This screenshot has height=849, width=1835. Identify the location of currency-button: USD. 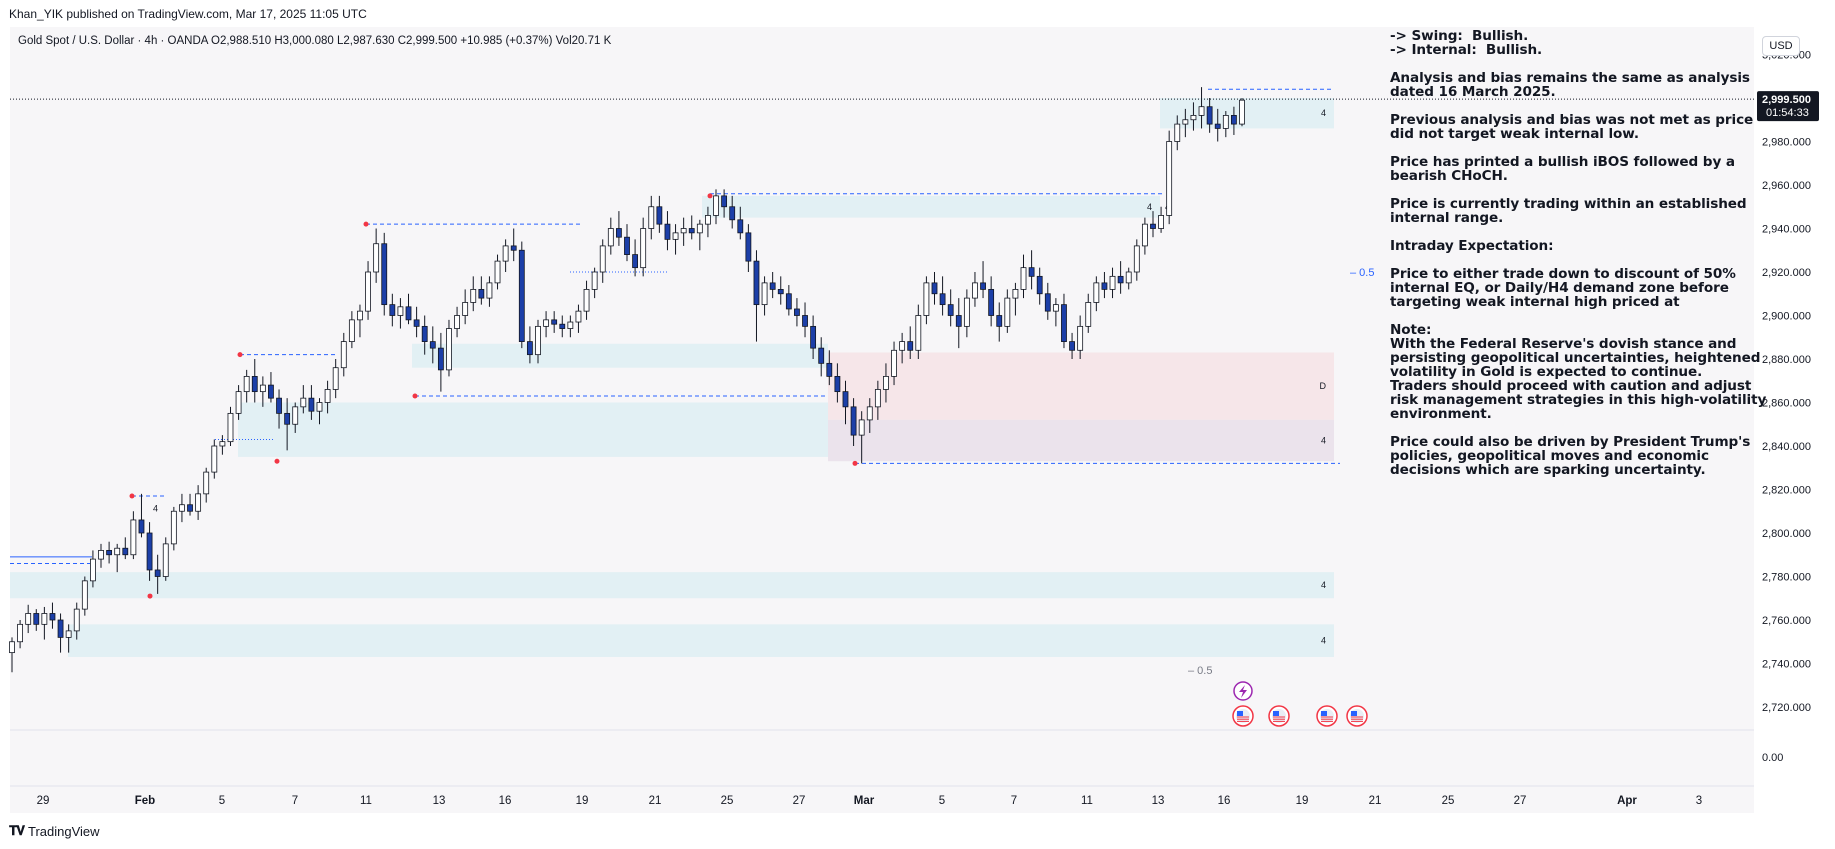
(1781, 46).